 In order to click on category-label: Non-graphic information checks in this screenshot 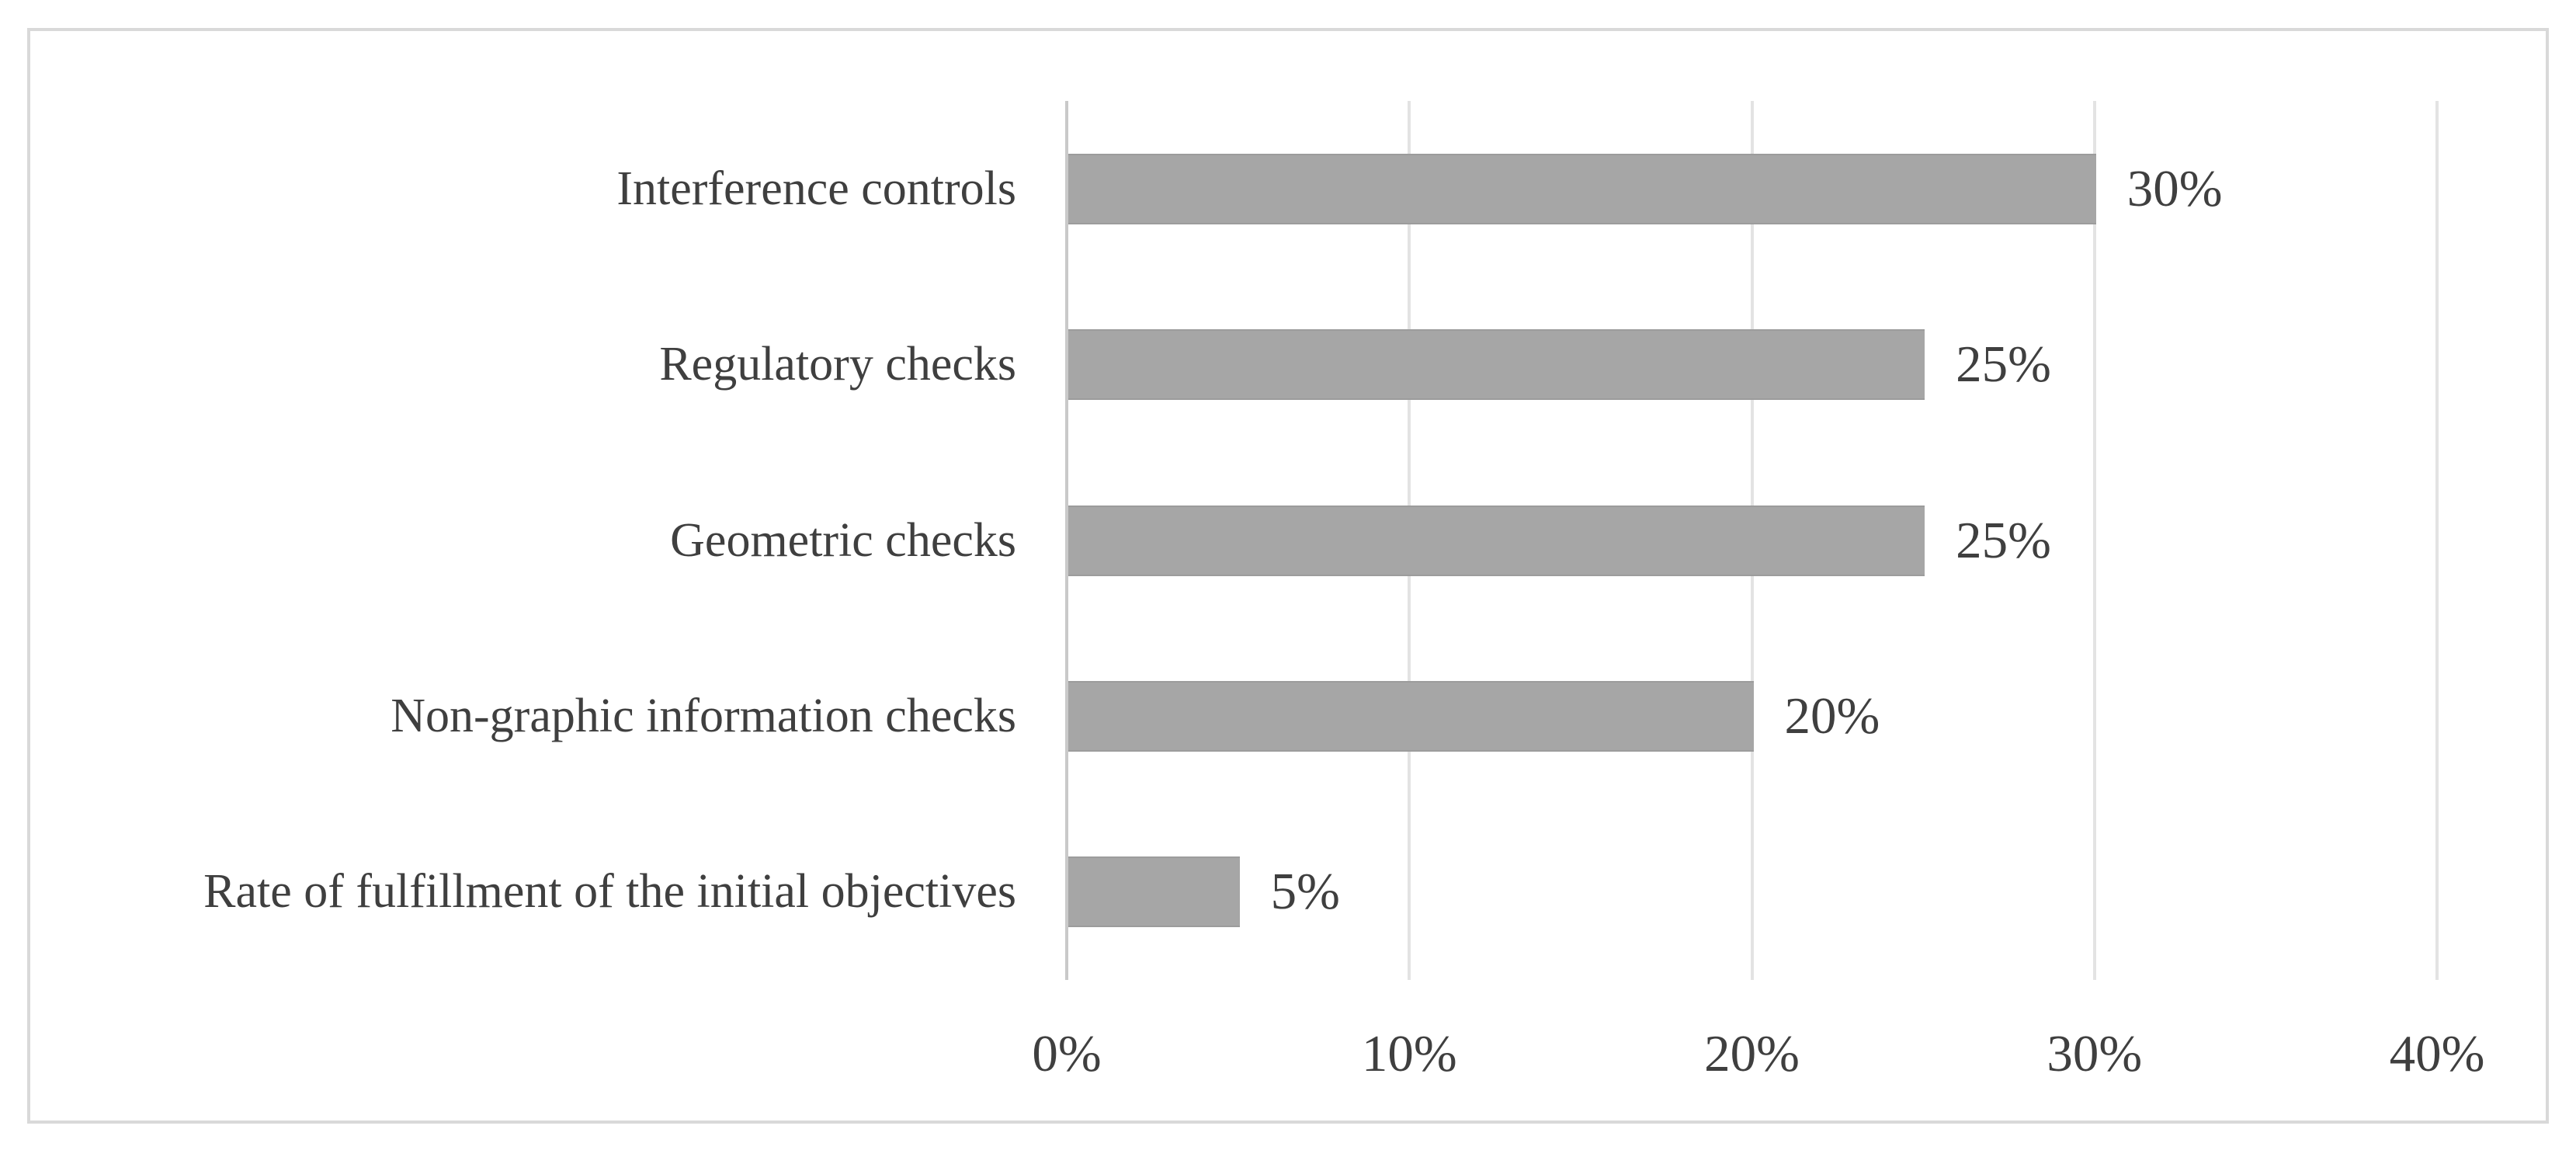, I will do `click(703, 715)`.